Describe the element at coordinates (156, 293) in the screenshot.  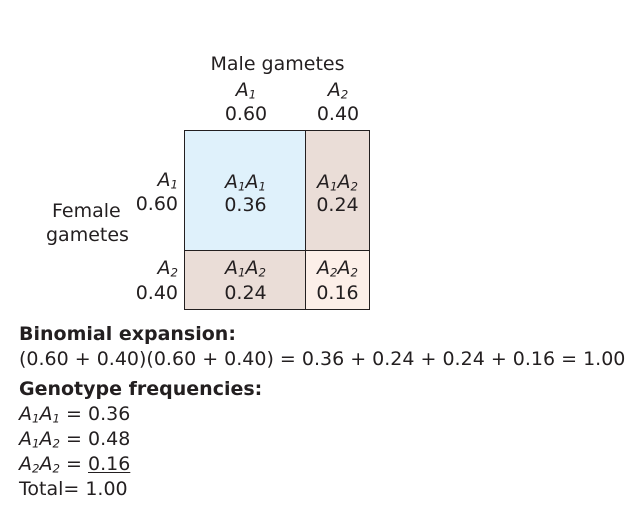
I see `female-allele-2-frequency: 0.40` at that location.